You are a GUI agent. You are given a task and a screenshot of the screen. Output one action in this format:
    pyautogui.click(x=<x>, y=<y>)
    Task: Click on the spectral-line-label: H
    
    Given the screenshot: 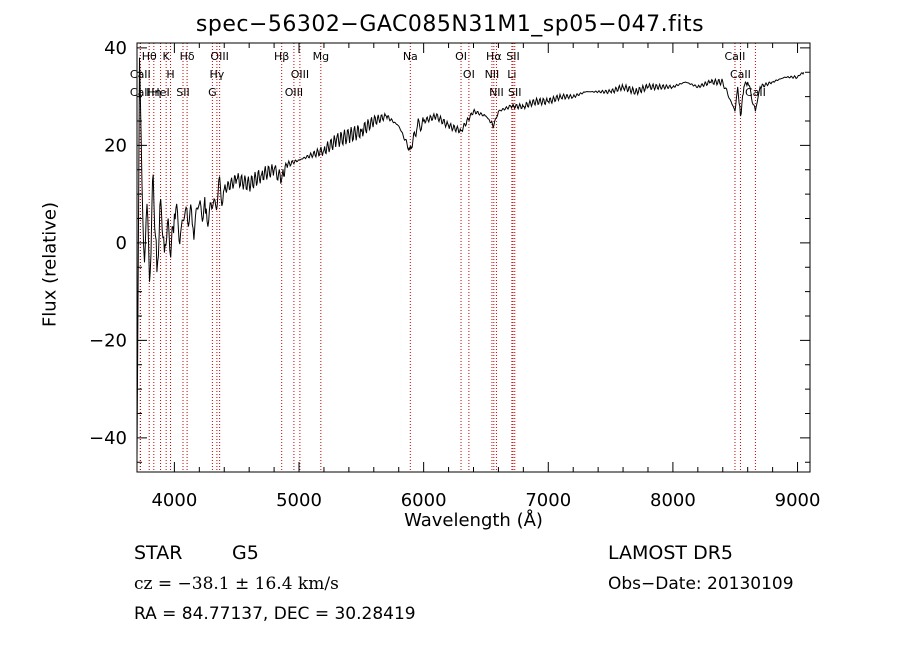 What is the action you would take?
    pyautogui.click(x=170, y=74)
    